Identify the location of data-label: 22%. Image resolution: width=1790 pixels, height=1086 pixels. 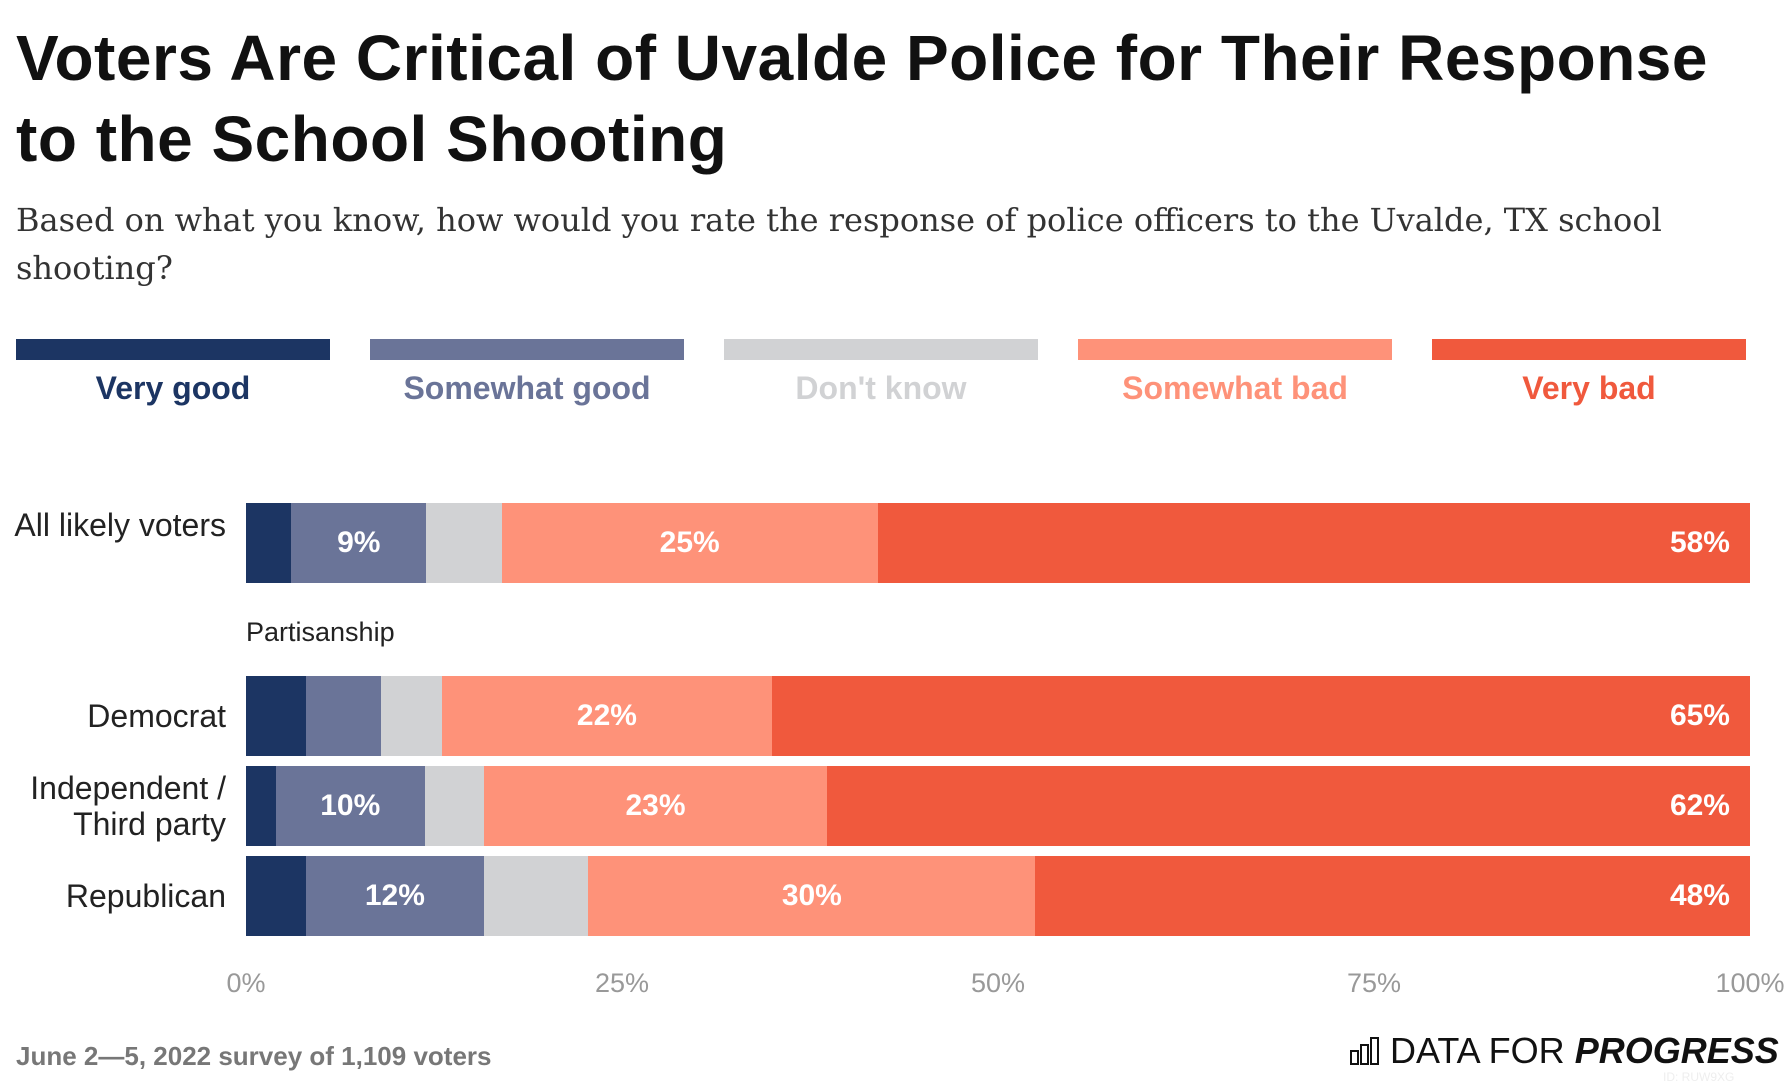
(606, 715).